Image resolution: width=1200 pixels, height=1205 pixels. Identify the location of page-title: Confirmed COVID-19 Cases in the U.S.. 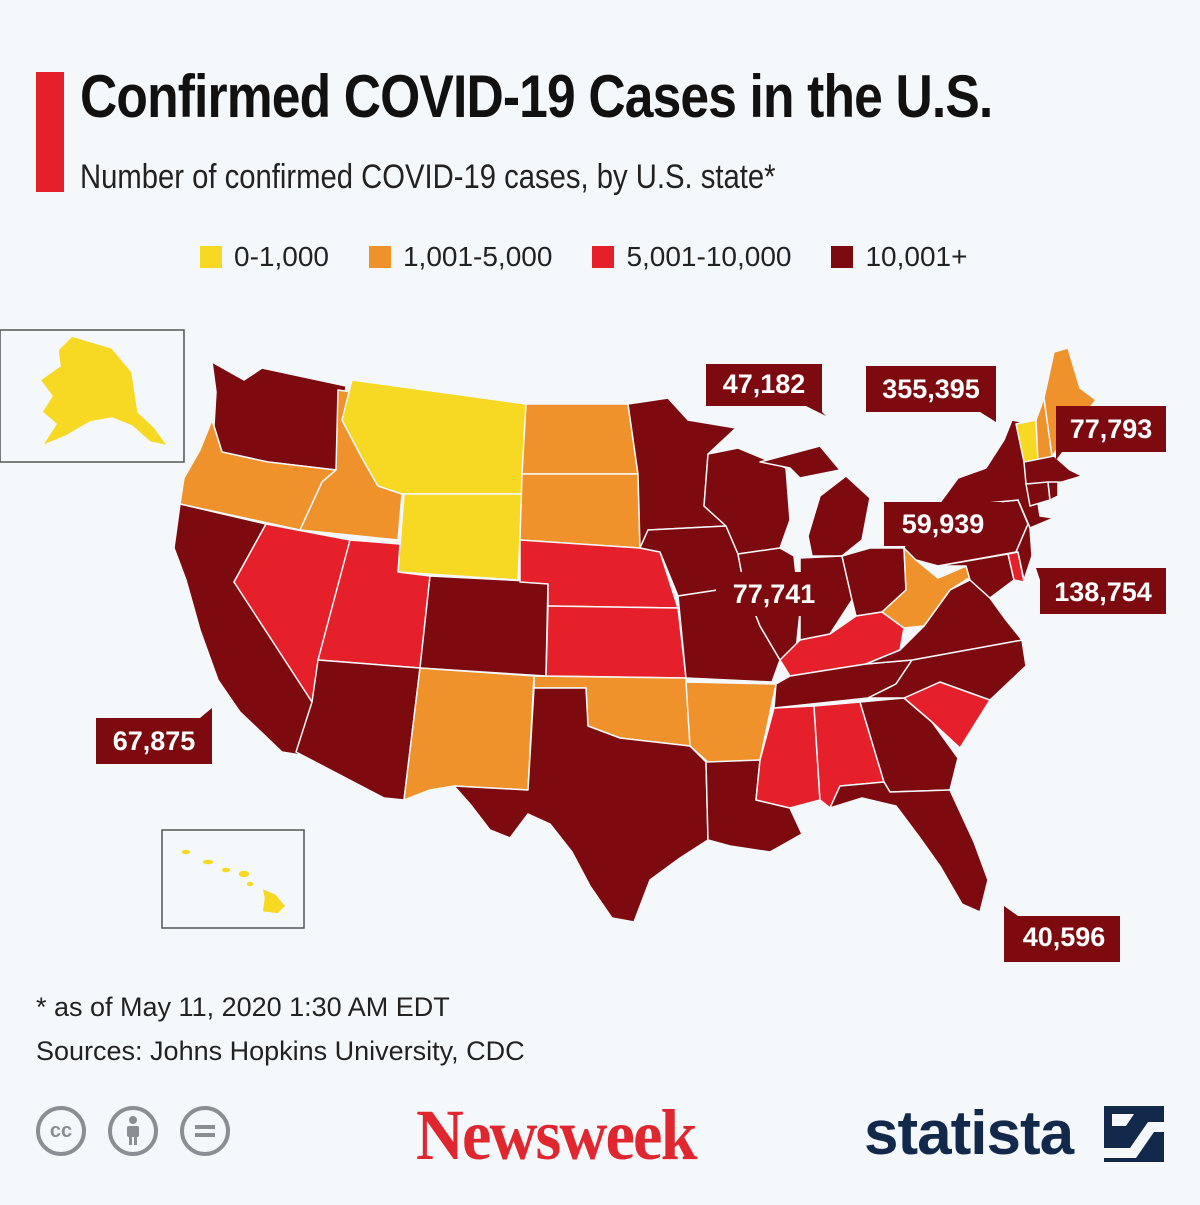
(536, 96).